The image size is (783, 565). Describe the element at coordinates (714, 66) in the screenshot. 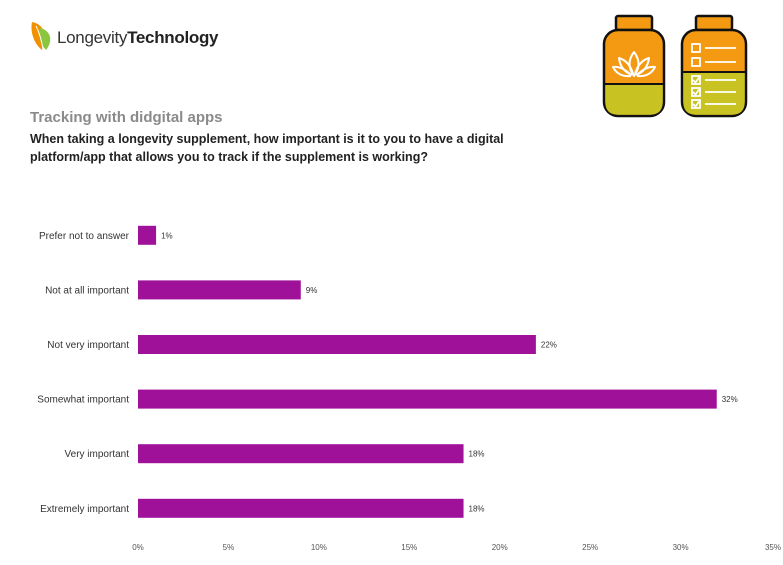

I see `checklist-jar-icon` at that location.